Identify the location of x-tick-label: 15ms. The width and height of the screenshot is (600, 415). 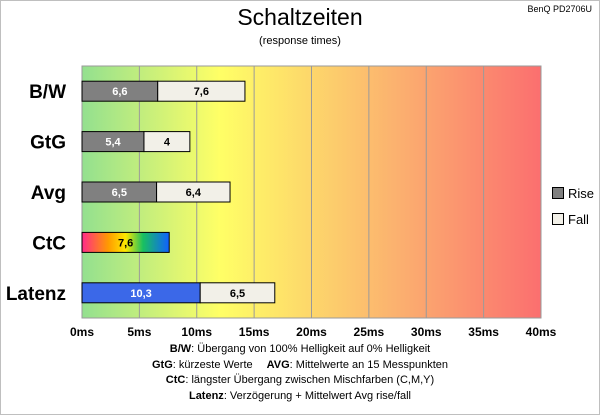
(254, 332).